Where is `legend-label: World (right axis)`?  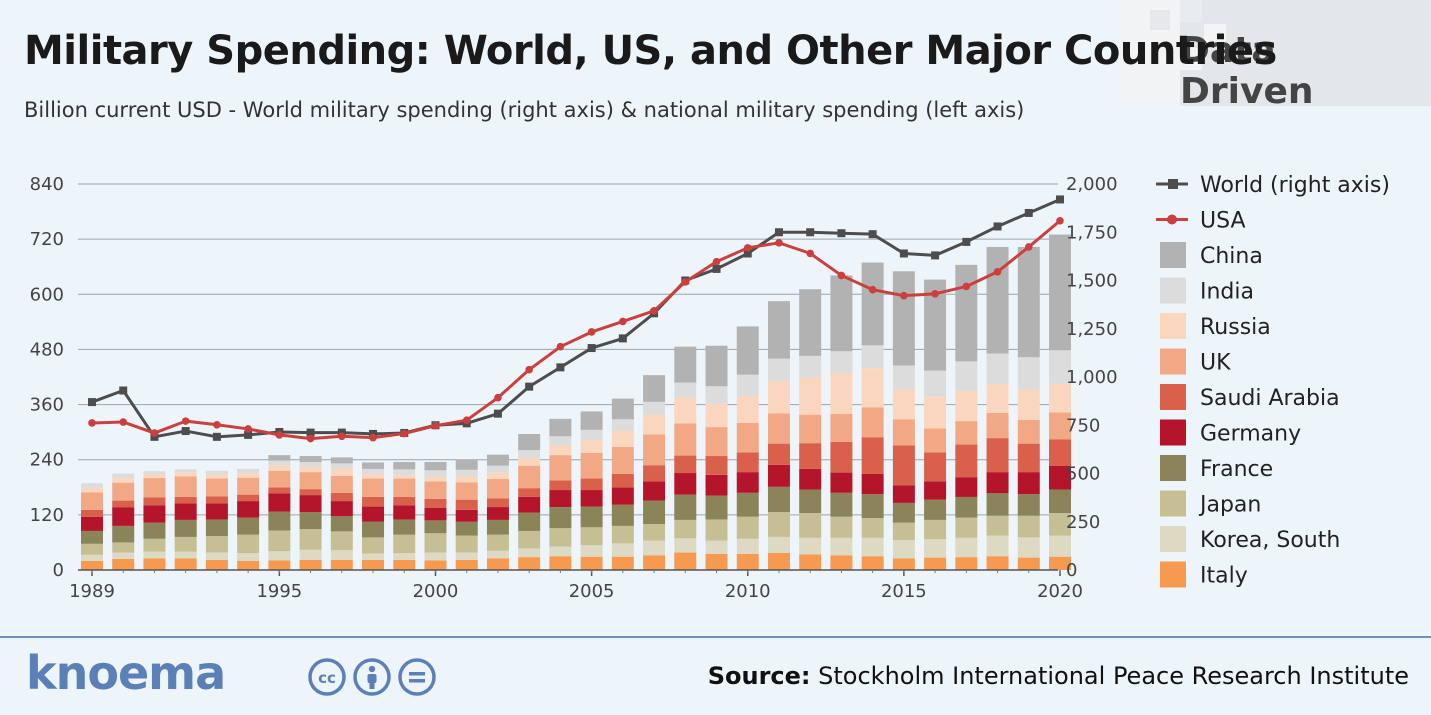 legend-label: World (right axis) is located at coordinates (1295, 185).